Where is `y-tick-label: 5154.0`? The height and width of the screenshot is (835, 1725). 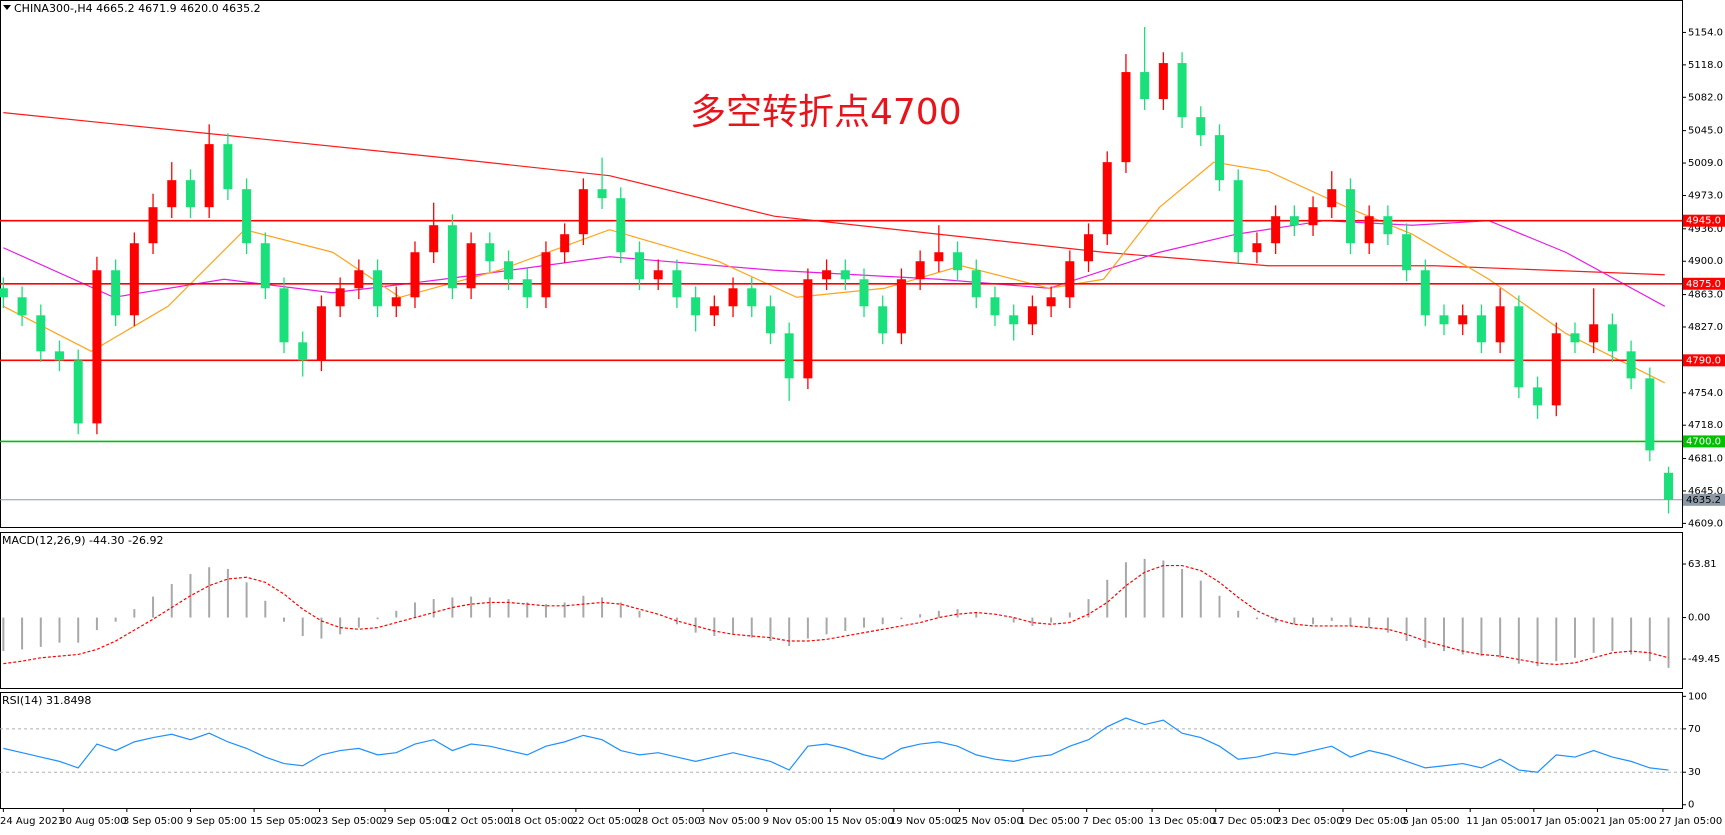
y-tick-label: 5154.0 is located at coordinates (1705, 32).